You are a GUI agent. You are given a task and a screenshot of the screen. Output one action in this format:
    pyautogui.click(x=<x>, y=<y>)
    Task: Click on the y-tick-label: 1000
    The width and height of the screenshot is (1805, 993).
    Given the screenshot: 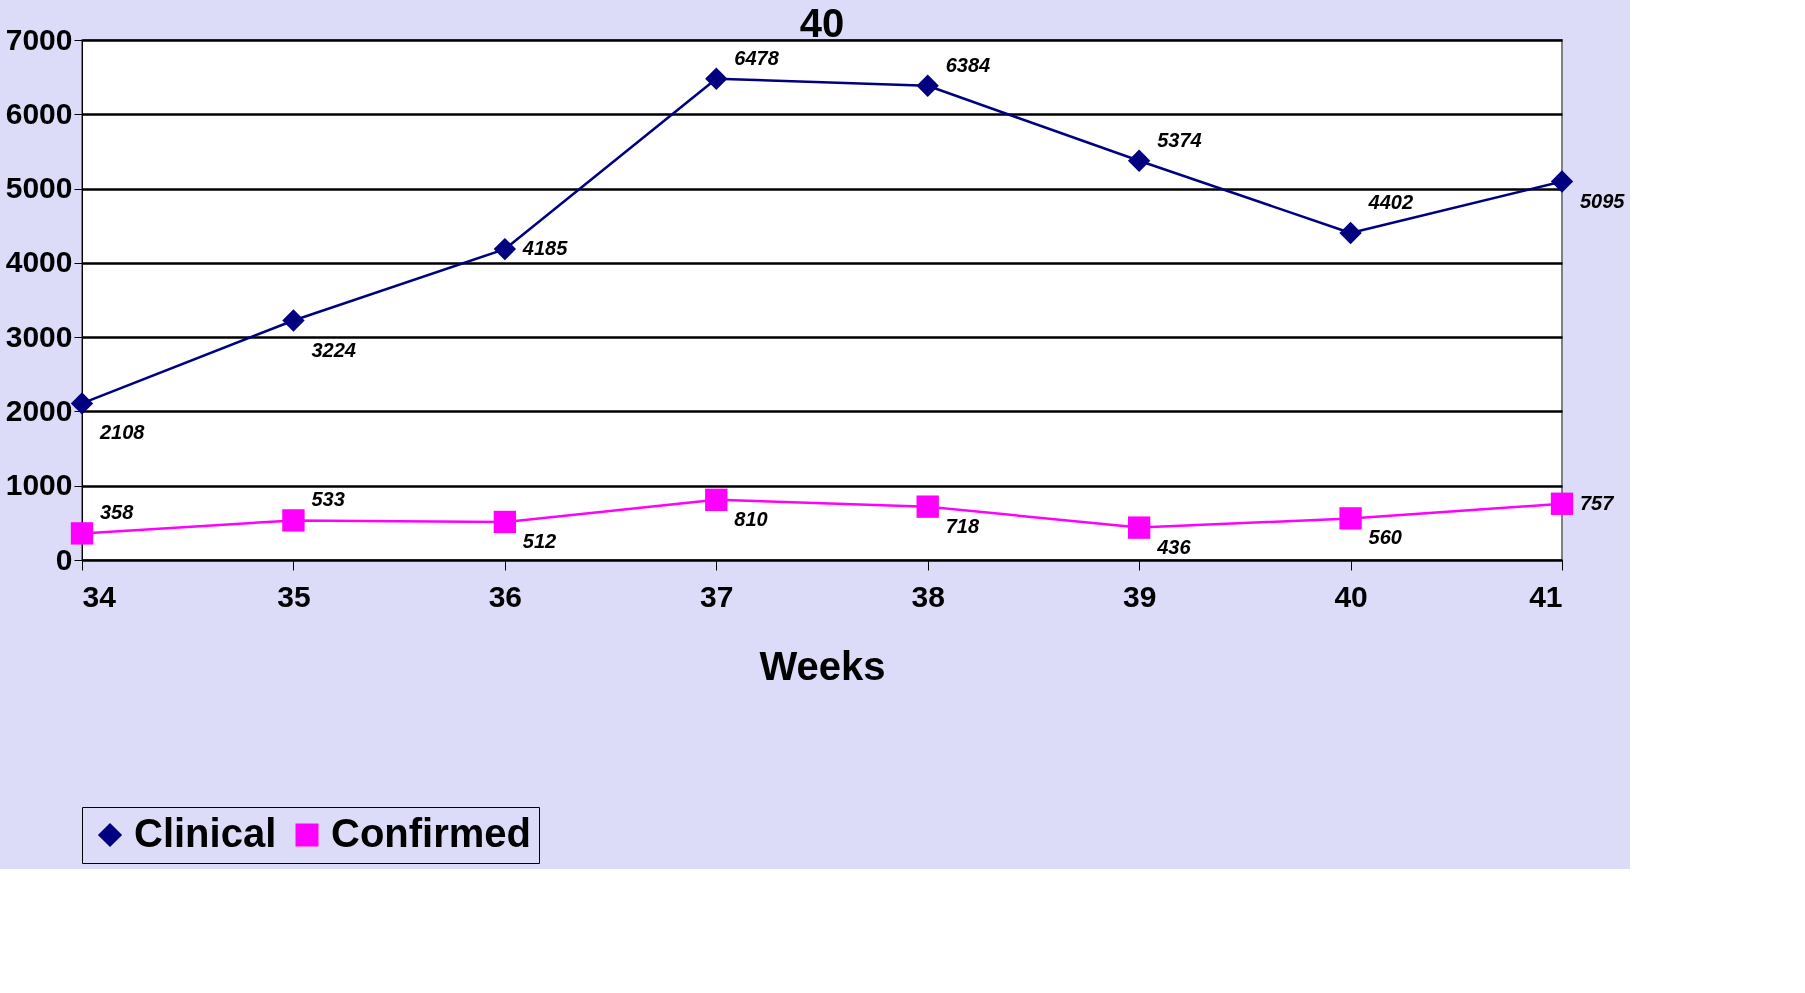 What is the action you would take?
    pyautogui.click(x=39, y=485)
    